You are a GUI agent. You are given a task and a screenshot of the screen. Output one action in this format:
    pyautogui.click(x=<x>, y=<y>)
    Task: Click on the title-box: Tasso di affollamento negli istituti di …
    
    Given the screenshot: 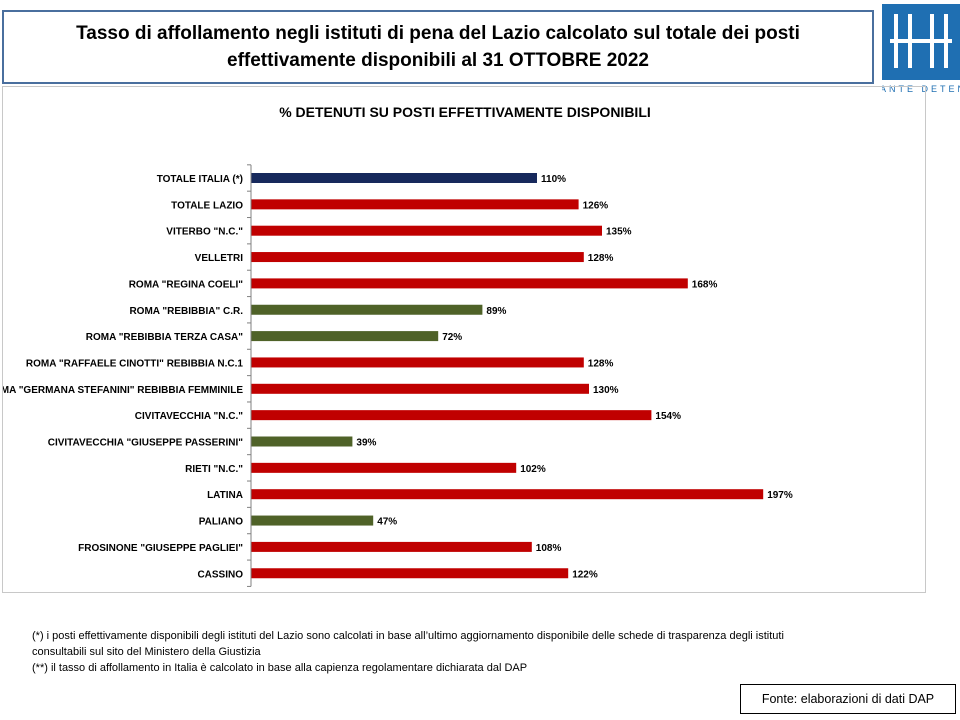 What is the action you would take?
    pyautogui.click(x=438, y=47)
    